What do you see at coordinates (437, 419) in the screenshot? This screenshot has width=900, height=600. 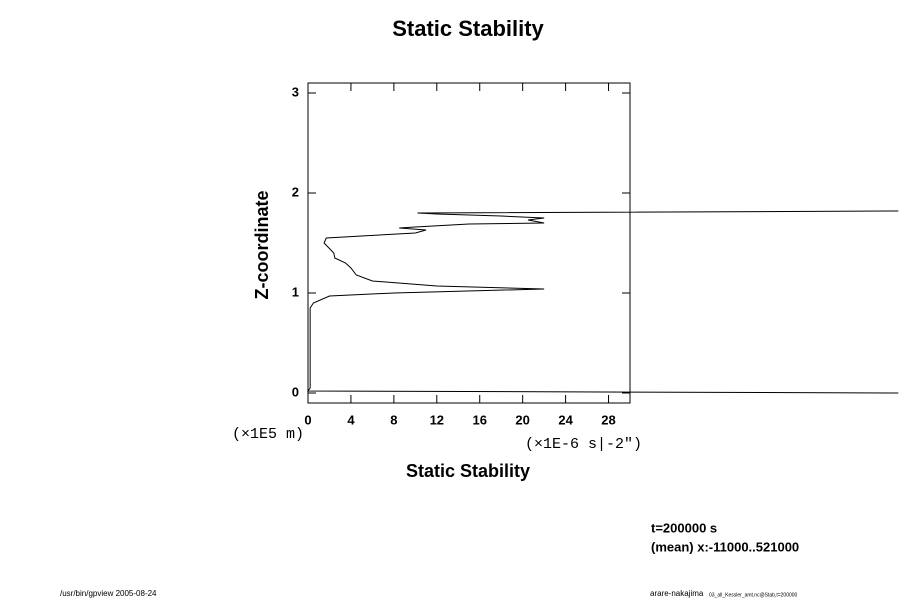 I see `x-tick-label: 12` at bounding box center [437, 419].